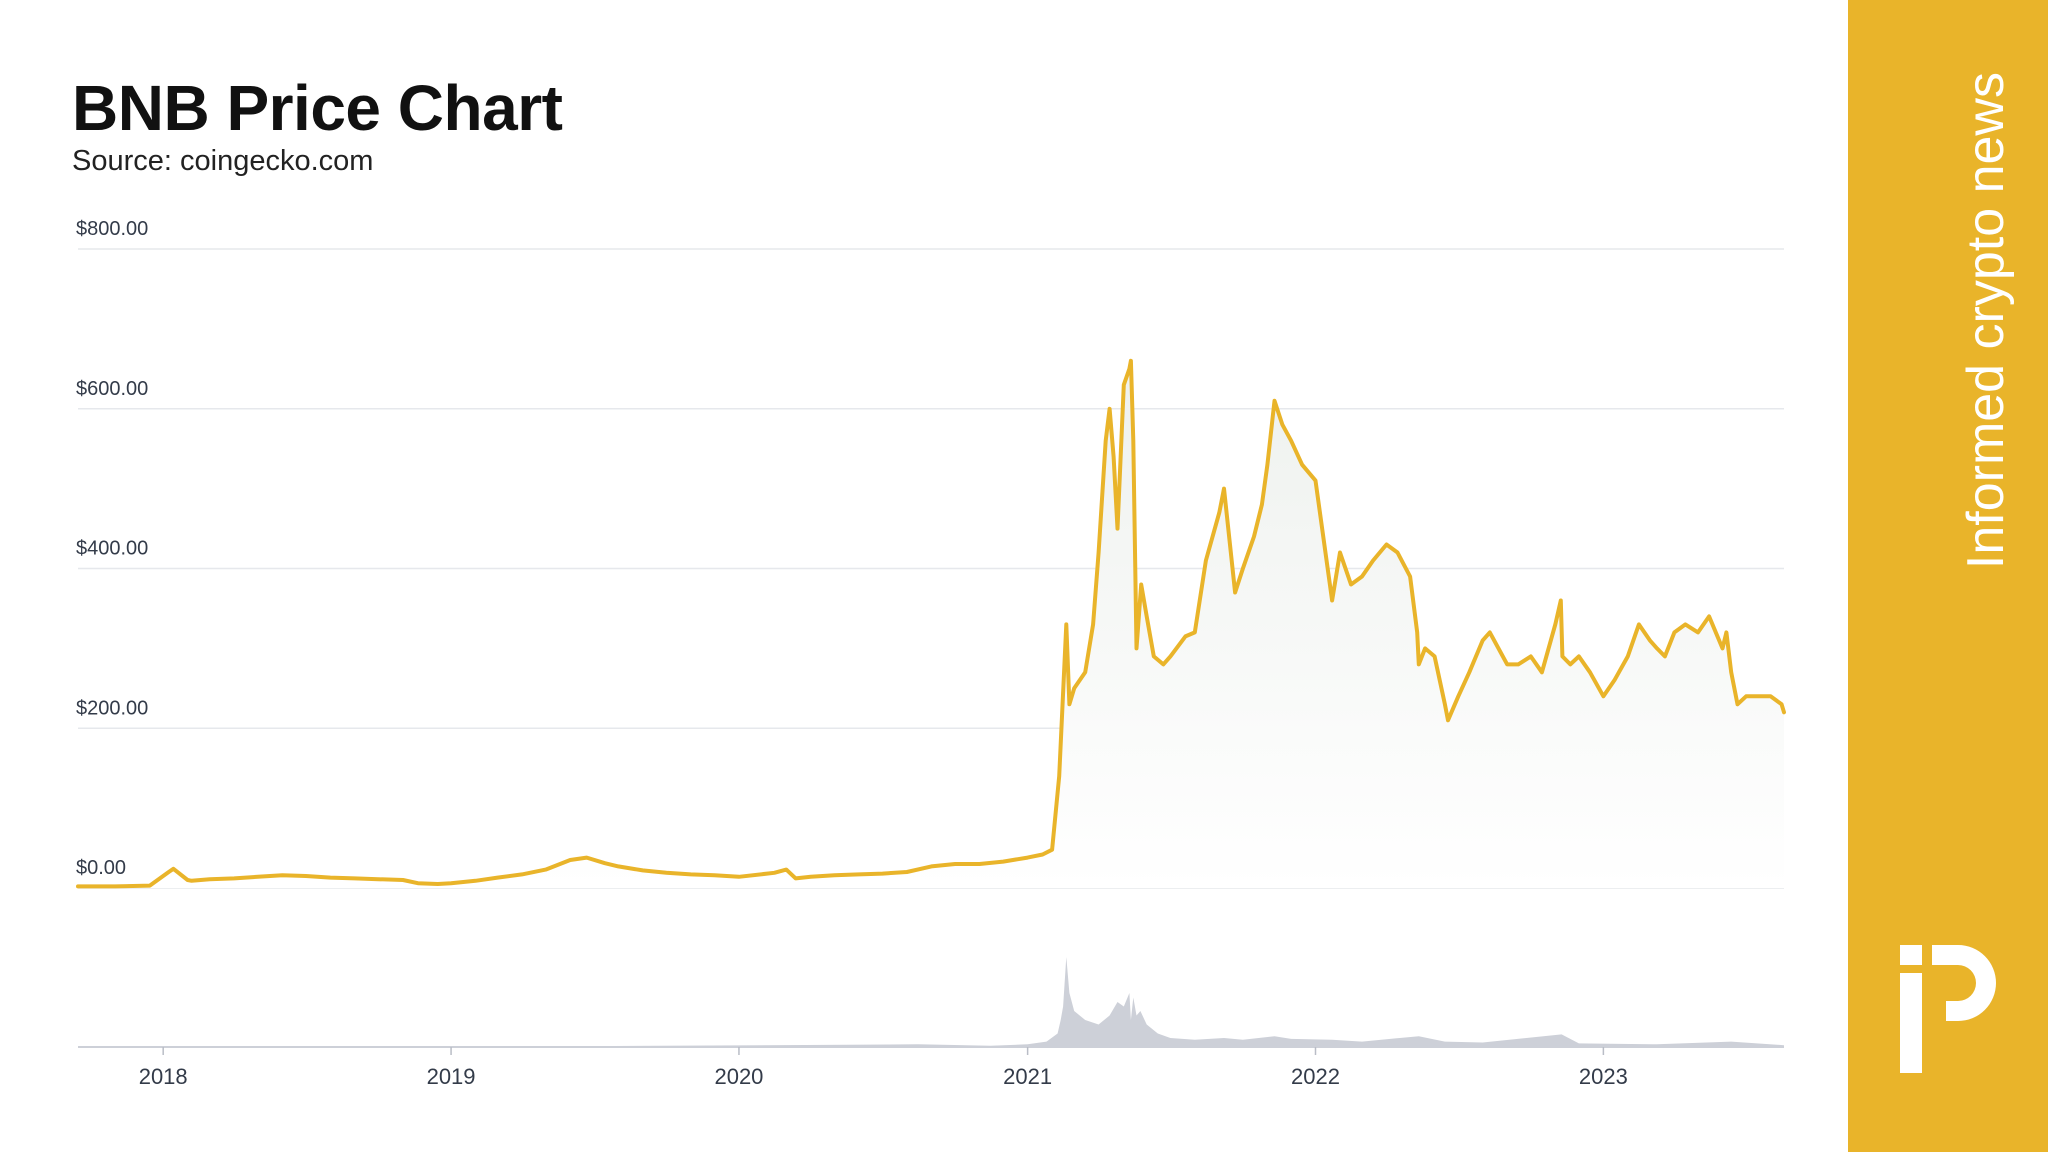 The height and width of the screenshot is (1152, 2048). Describe the element at coordinates (883, 1068) in the screenshot. I see `x-axis: 2018 2019 2020 2021 2022 2023` at that location.